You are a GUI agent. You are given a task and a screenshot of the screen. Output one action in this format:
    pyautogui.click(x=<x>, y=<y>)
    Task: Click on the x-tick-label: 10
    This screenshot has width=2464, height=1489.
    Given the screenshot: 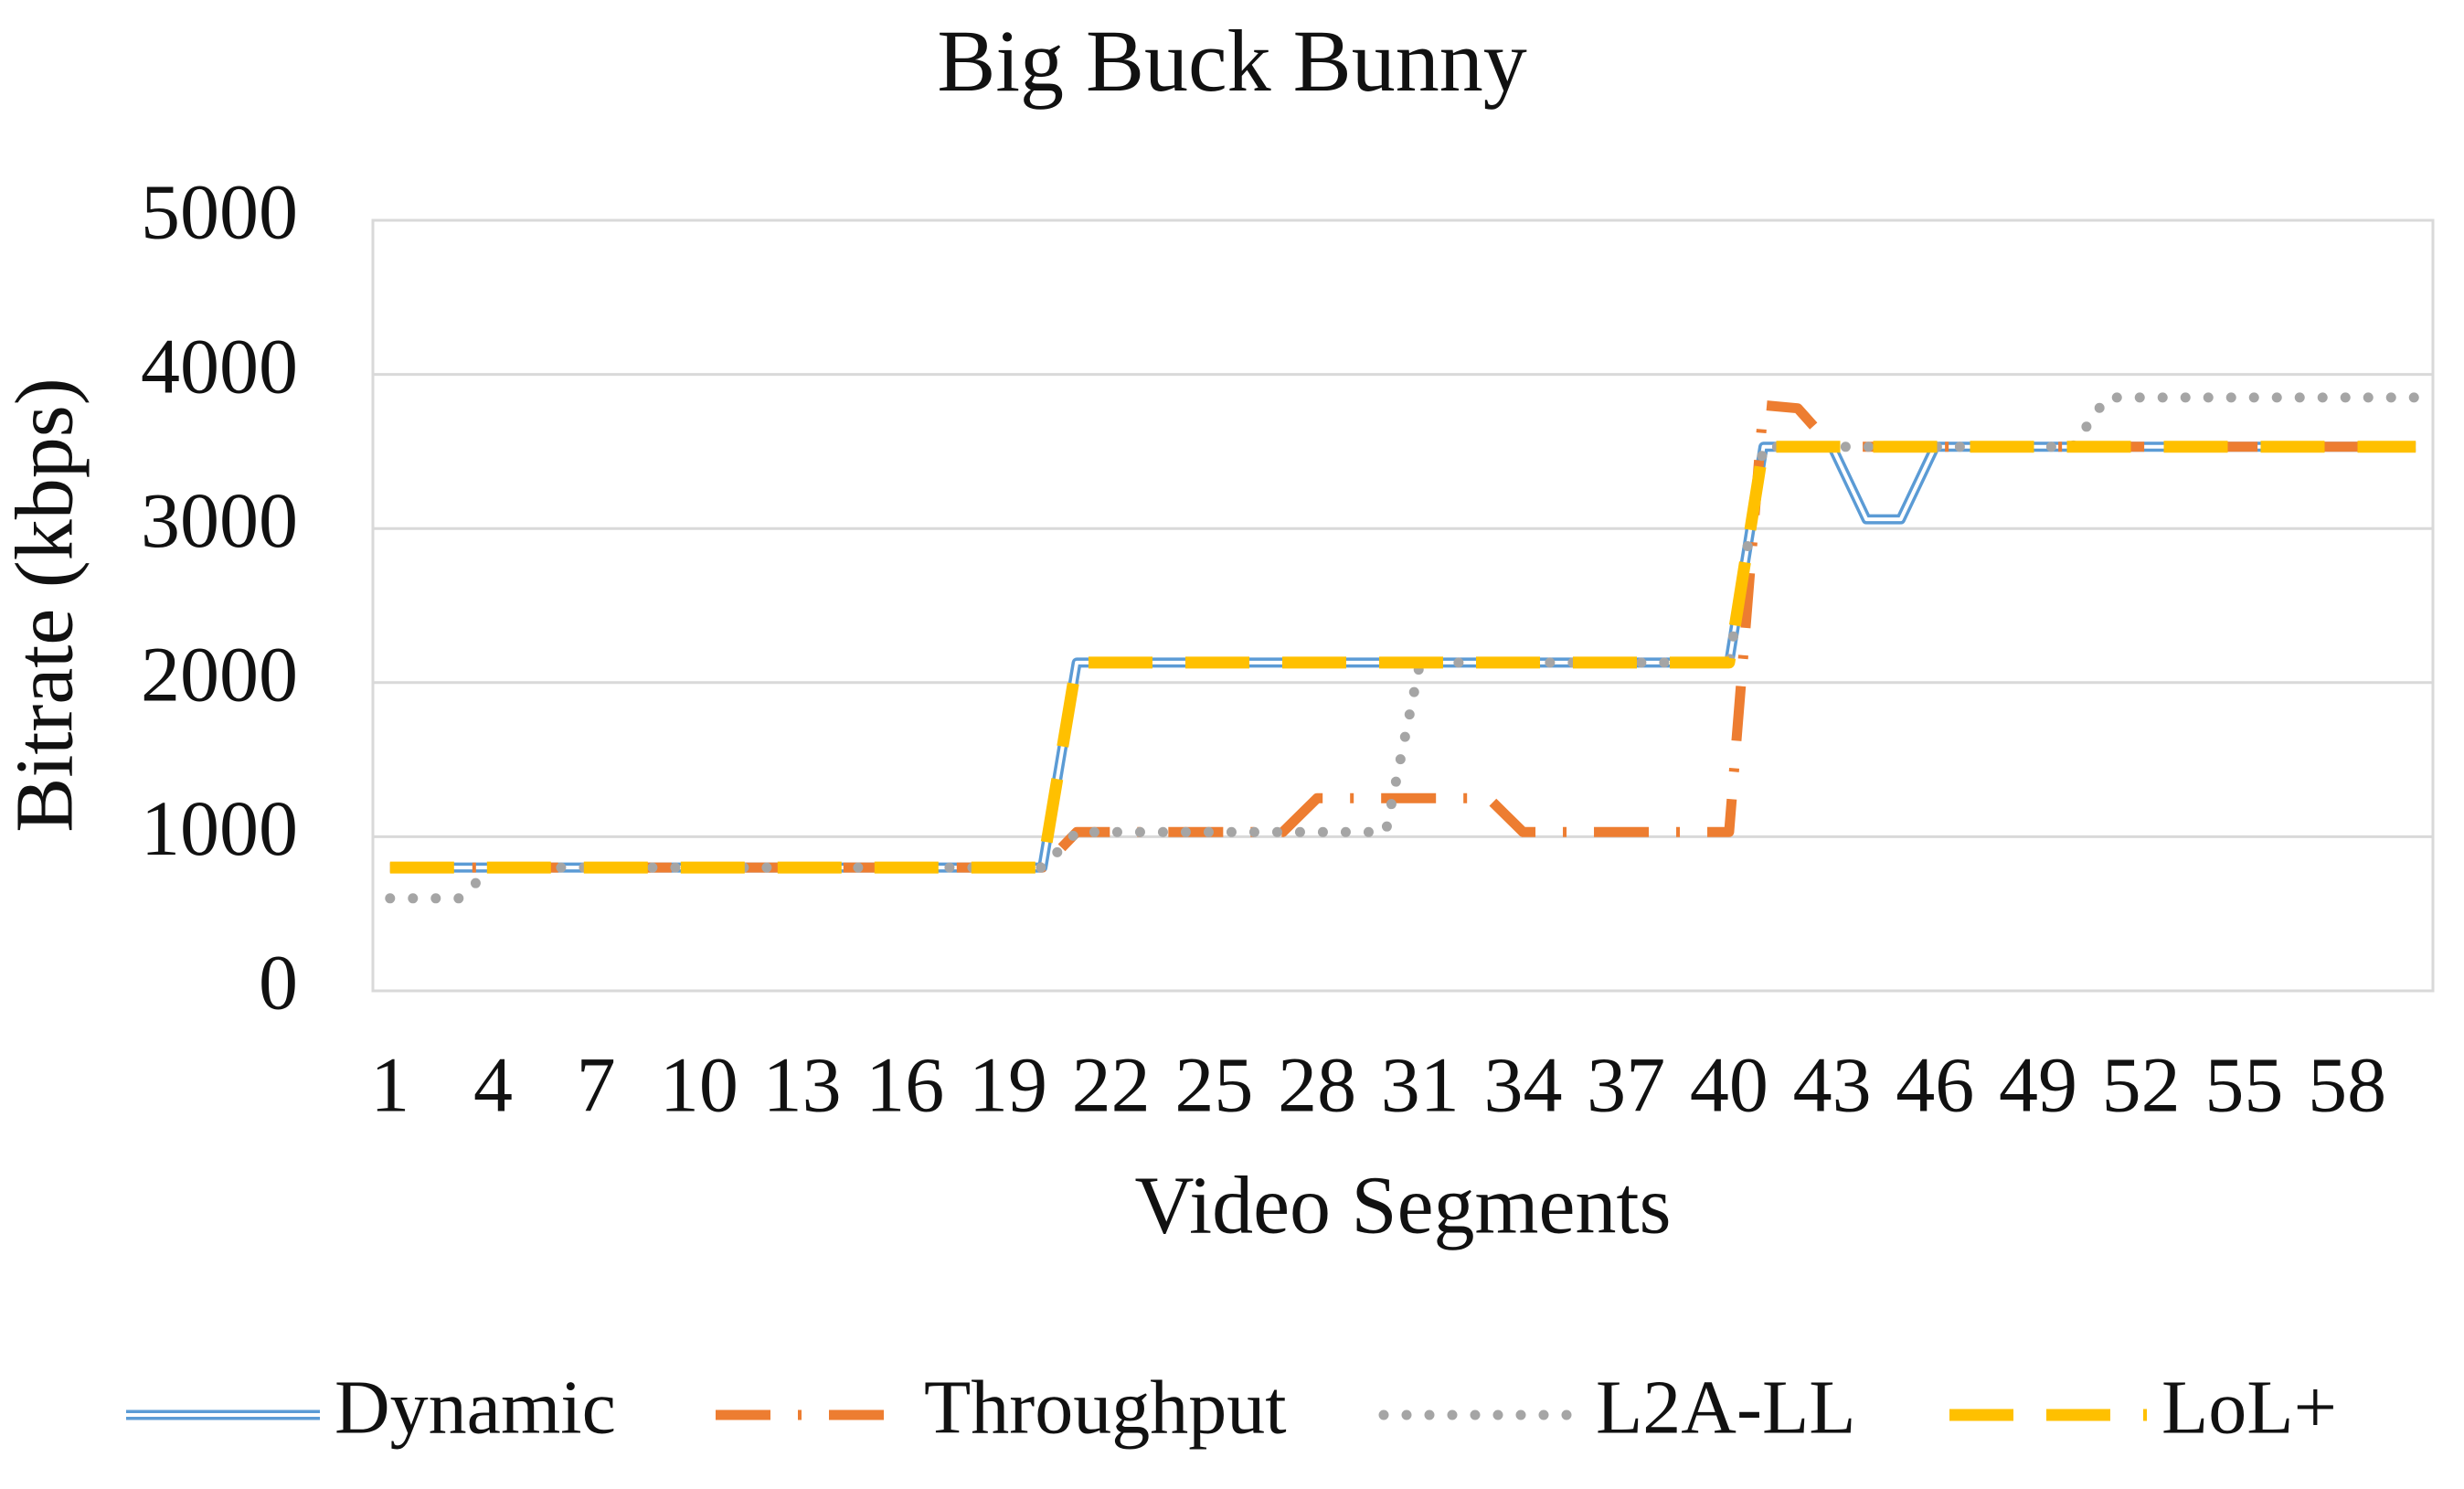 What is the action you would take?
    pyautogui.click(x=699, y=1085)
    